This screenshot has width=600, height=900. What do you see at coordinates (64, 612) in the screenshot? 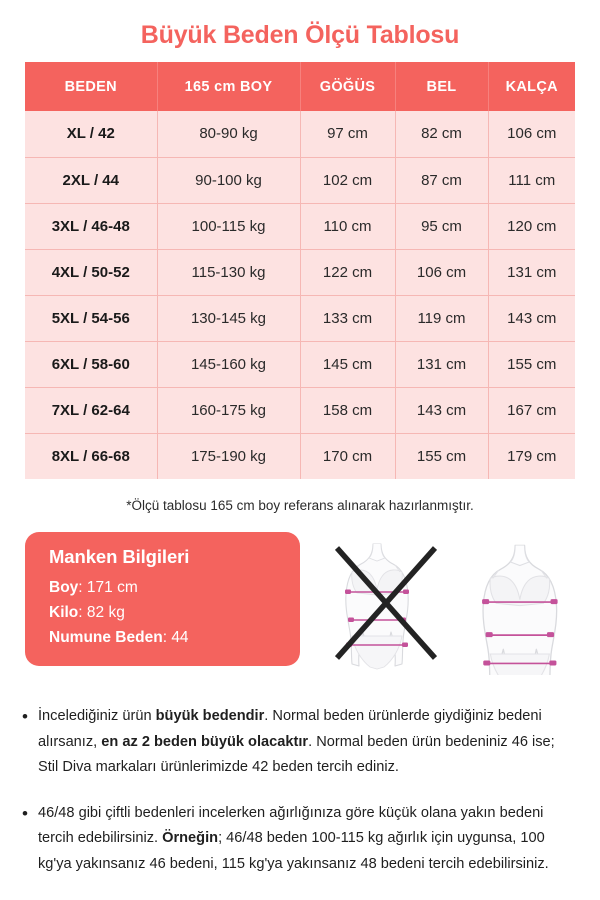
I see `model-info-label-kilo: Kilo` at bounding box center [64, 612].